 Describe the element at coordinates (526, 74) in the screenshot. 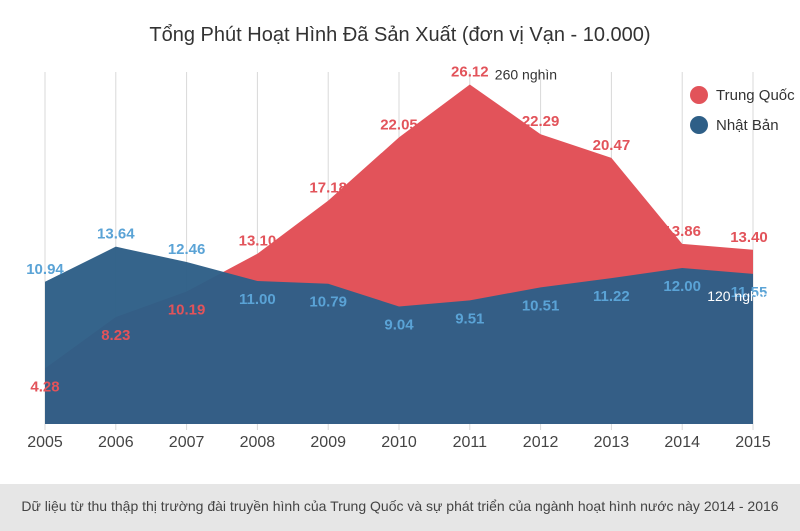

I see `annotation-china-peak: 260 nghìn` at that location.